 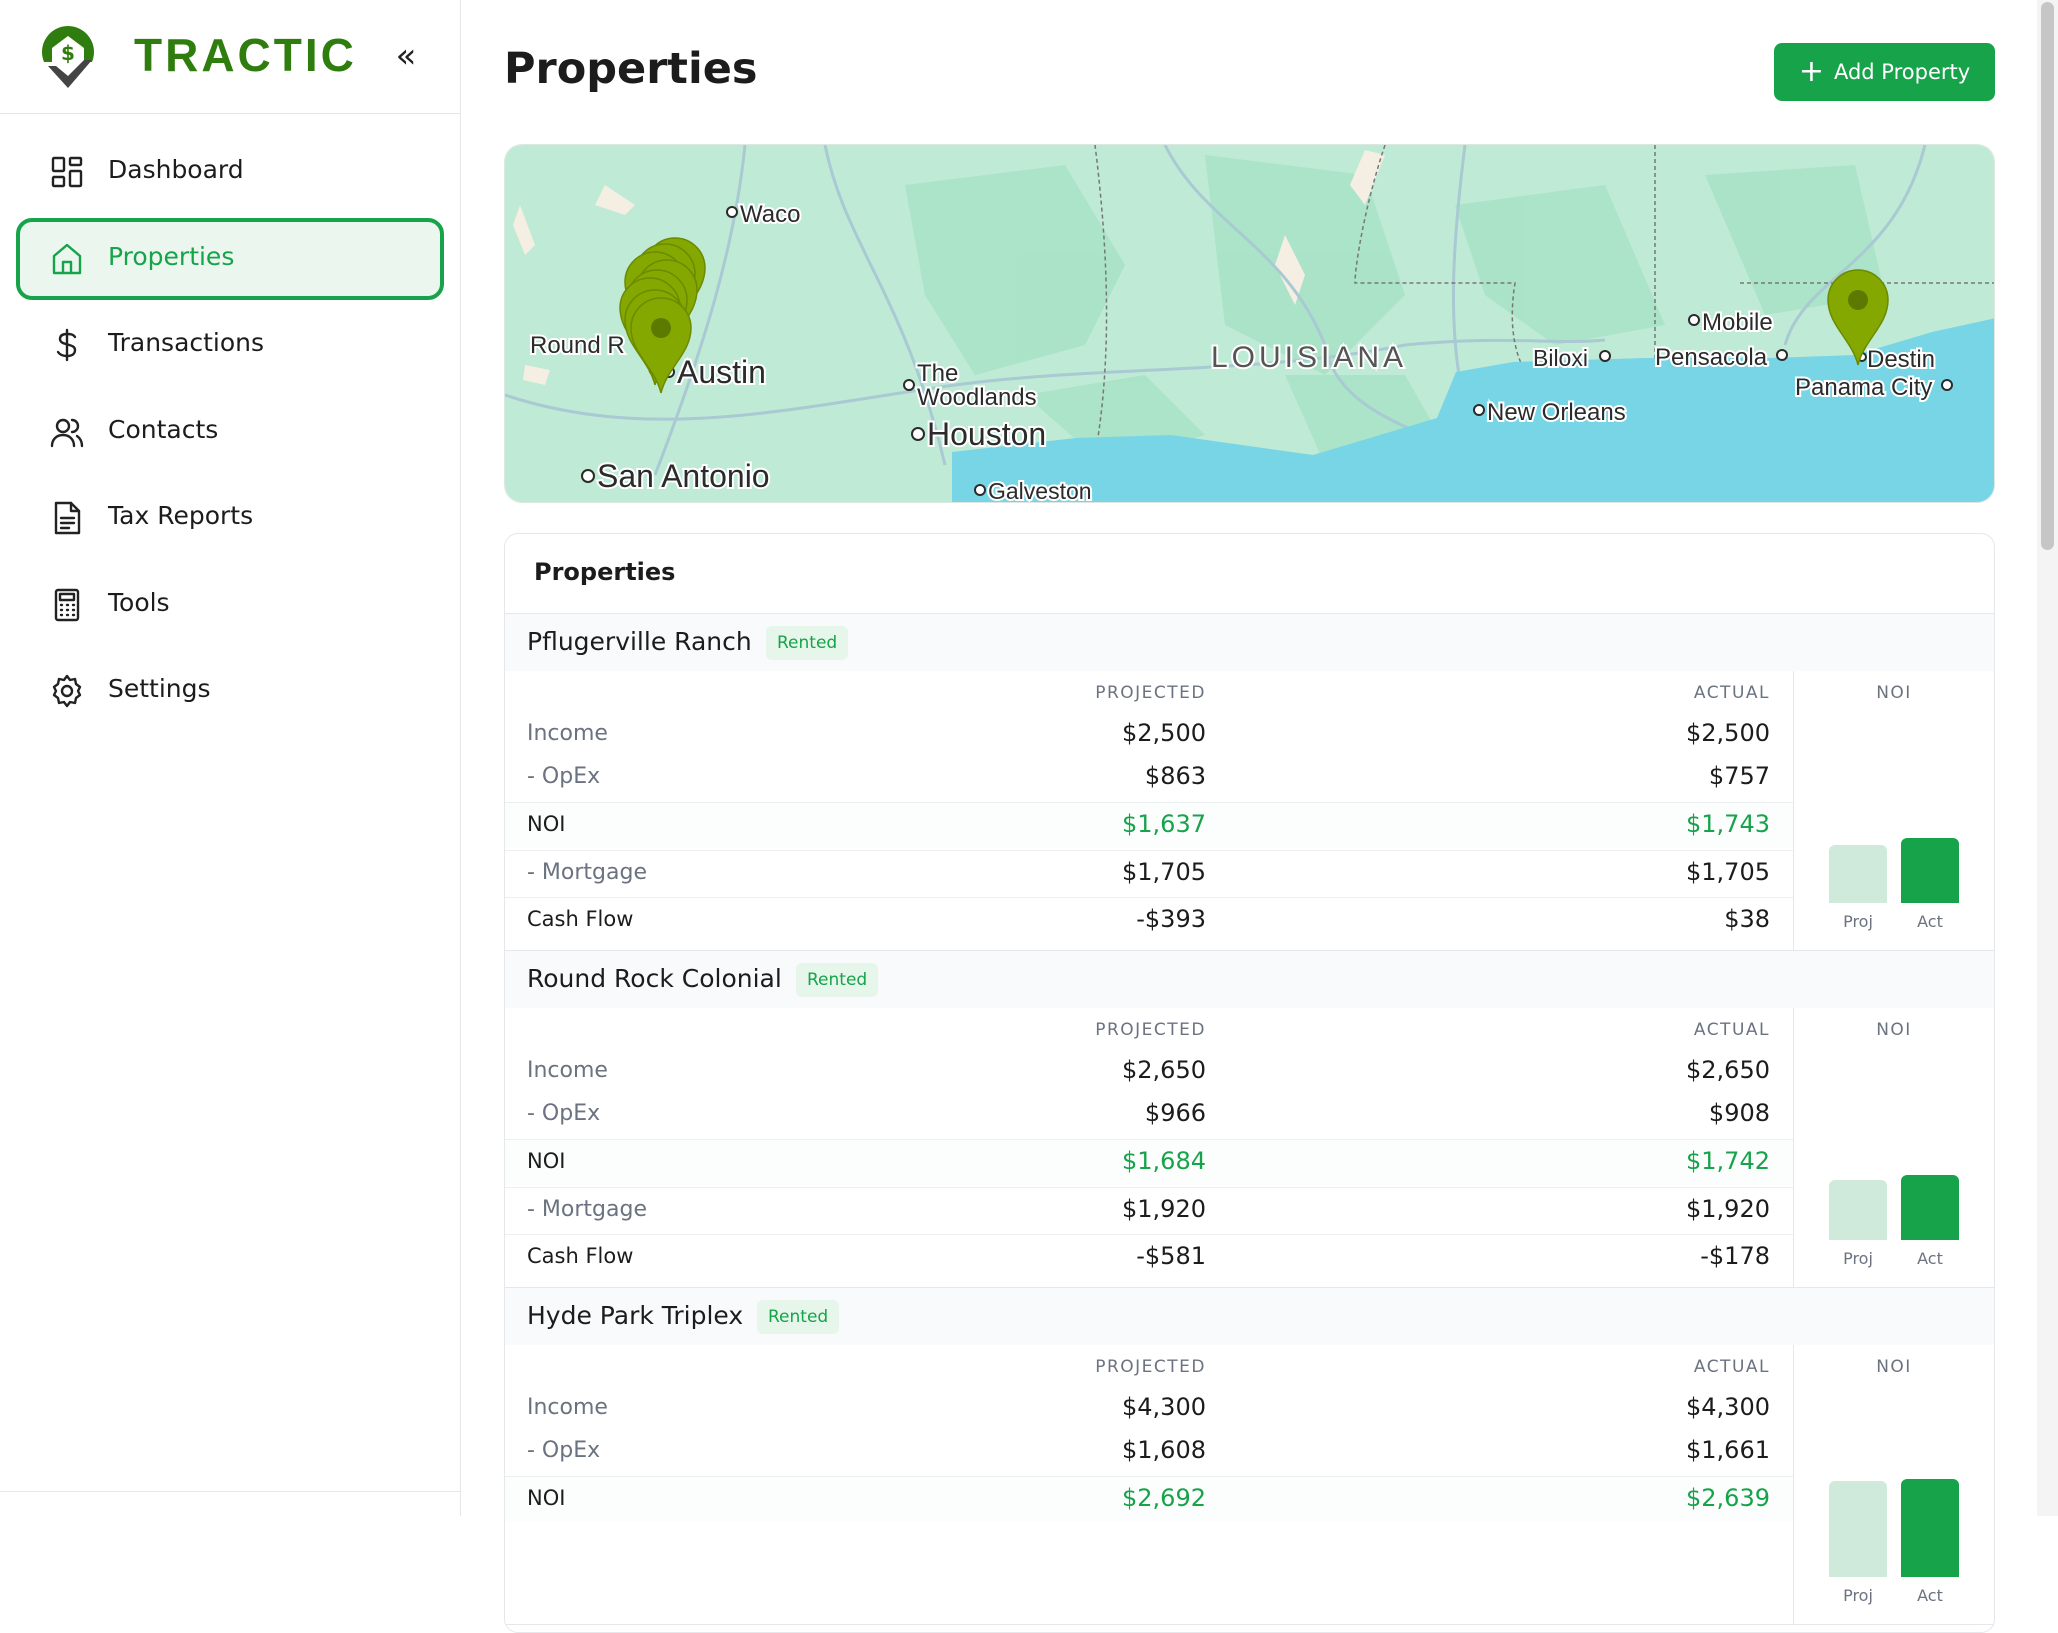 What do you see at coordinates (1863, 387) in the screenshot?
I see `map-label-panama-city: Panama City` at bounding box center [1863, 387].